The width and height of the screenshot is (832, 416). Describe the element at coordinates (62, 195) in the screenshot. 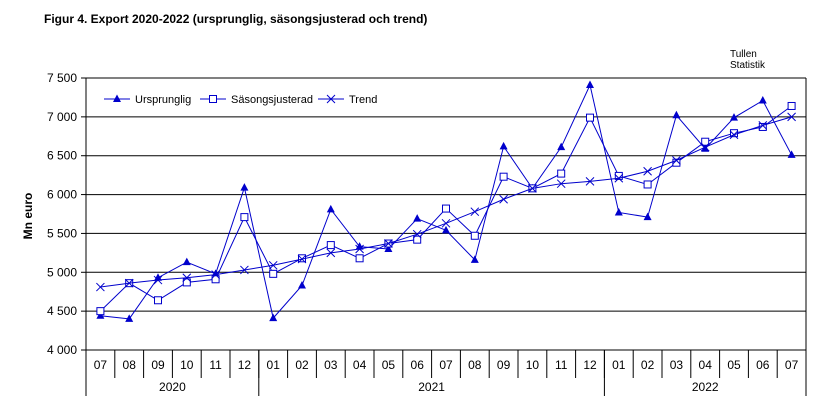

I see `y-tick-label: 6 000` at that location.